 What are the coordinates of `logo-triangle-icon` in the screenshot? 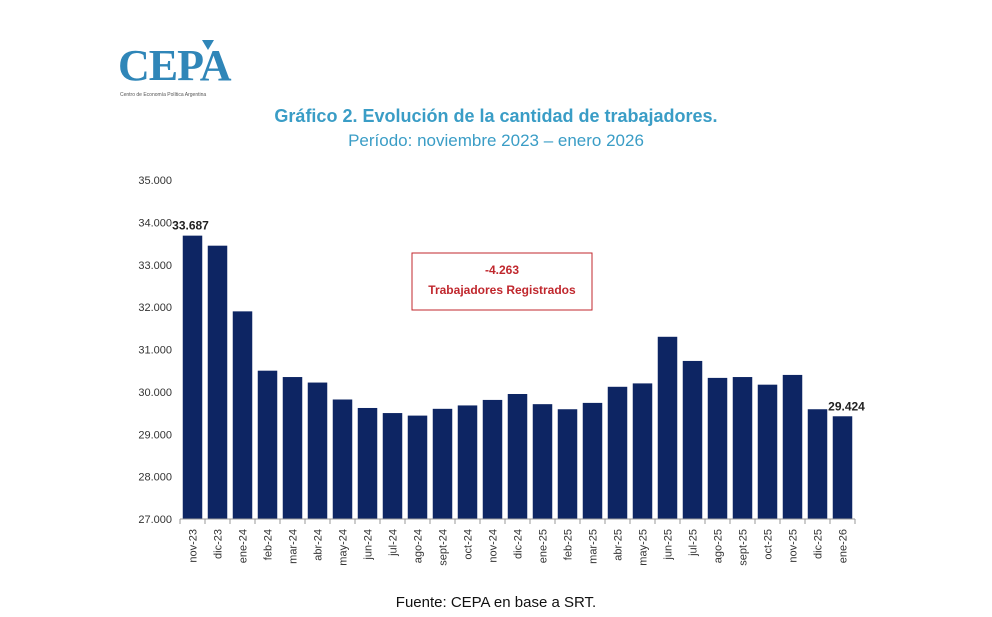 It's located at (208, 45).